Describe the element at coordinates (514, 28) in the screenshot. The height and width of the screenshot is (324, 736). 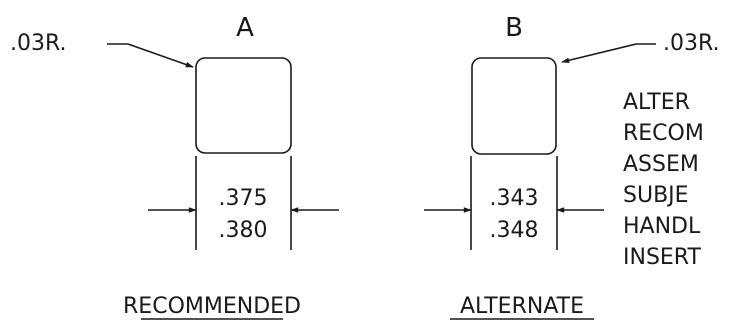
I see `view-b-label: B` at that location.